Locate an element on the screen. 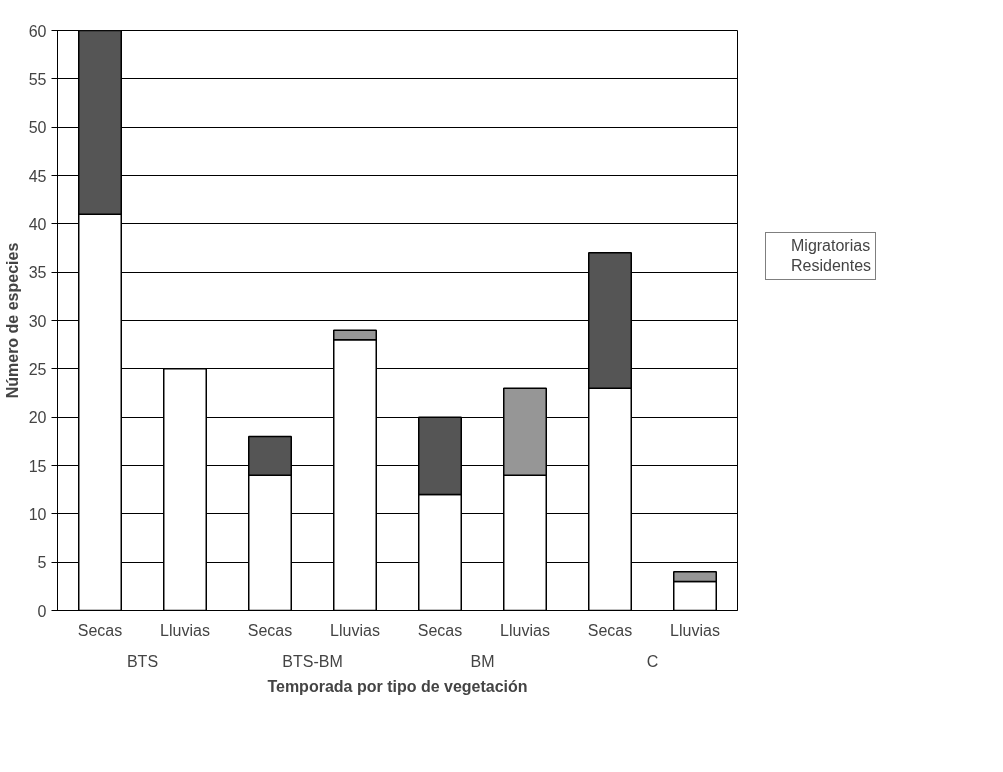 This screenshot has height=772, width=1003. text: BM is located at coordinates (482, 661).